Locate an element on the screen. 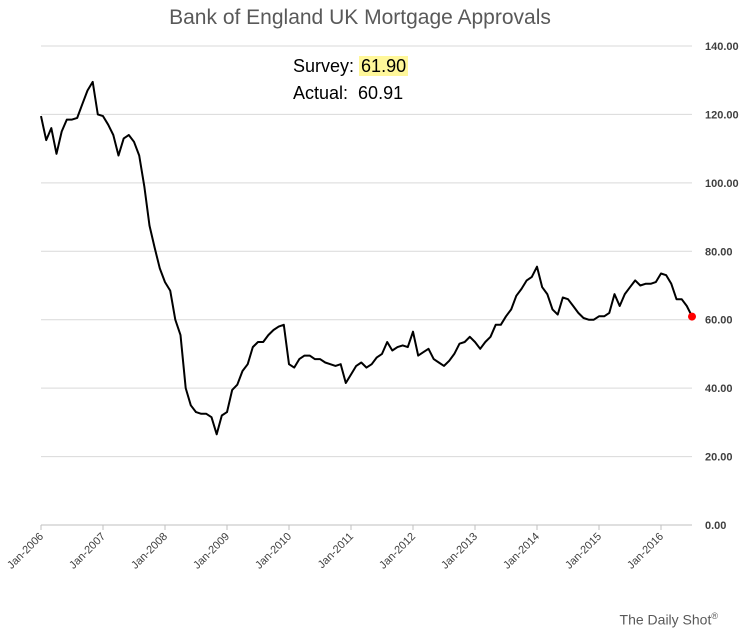  x-tick-label: Jan-2012 is located at coordinates (397, 551).